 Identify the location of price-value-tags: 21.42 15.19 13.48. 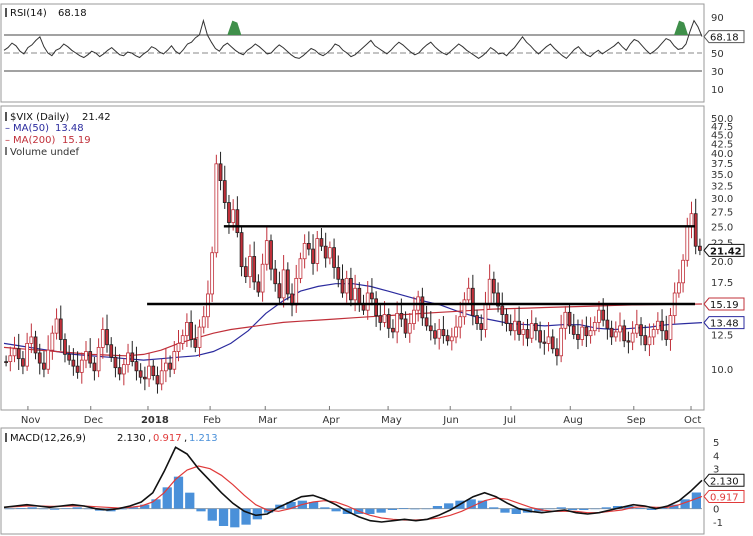
(724, 286).